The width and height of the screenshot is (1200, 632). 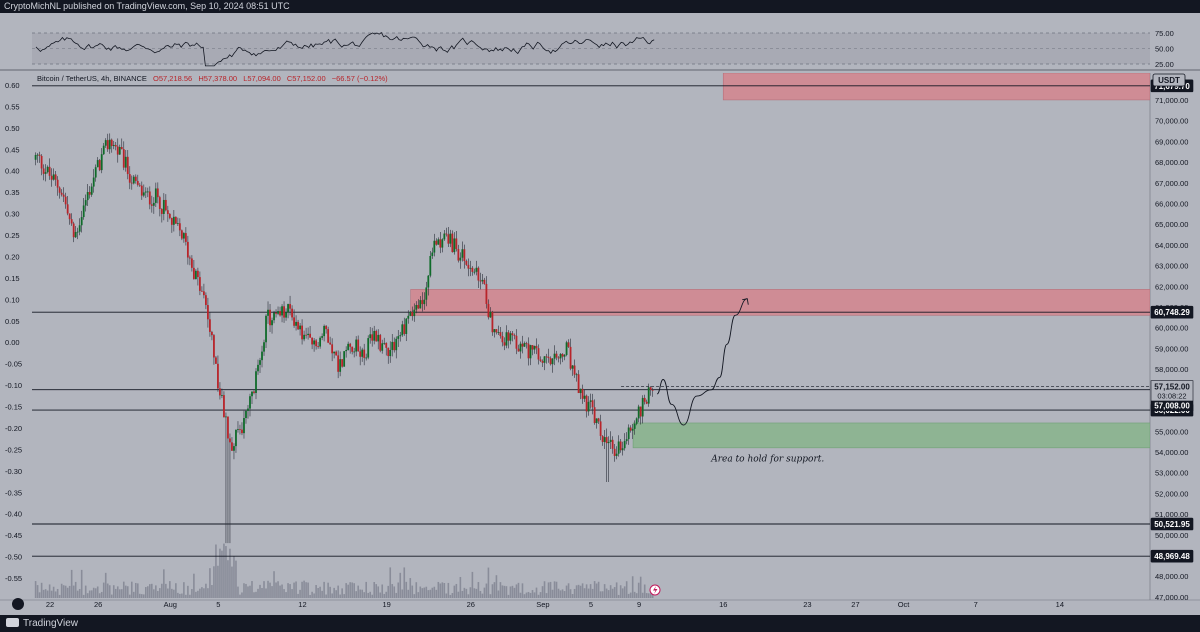 What do you see at coordinates (1172, 524) in the screenshot?
I see `price-badge-label: 50,521.95` at bounding box center [1172, 524].